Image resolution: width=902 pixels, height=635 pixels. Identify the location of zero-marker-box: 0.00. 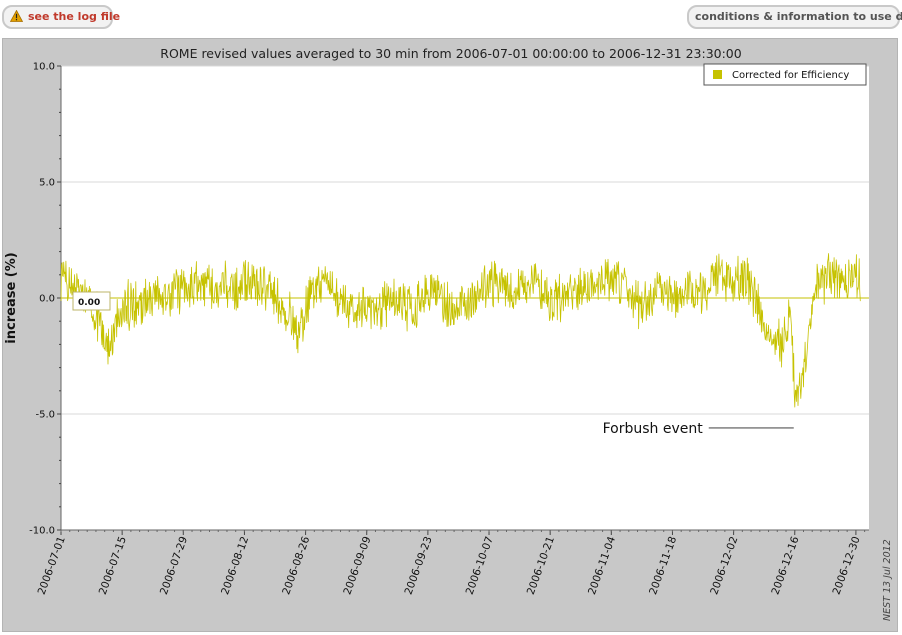
(91, 301).